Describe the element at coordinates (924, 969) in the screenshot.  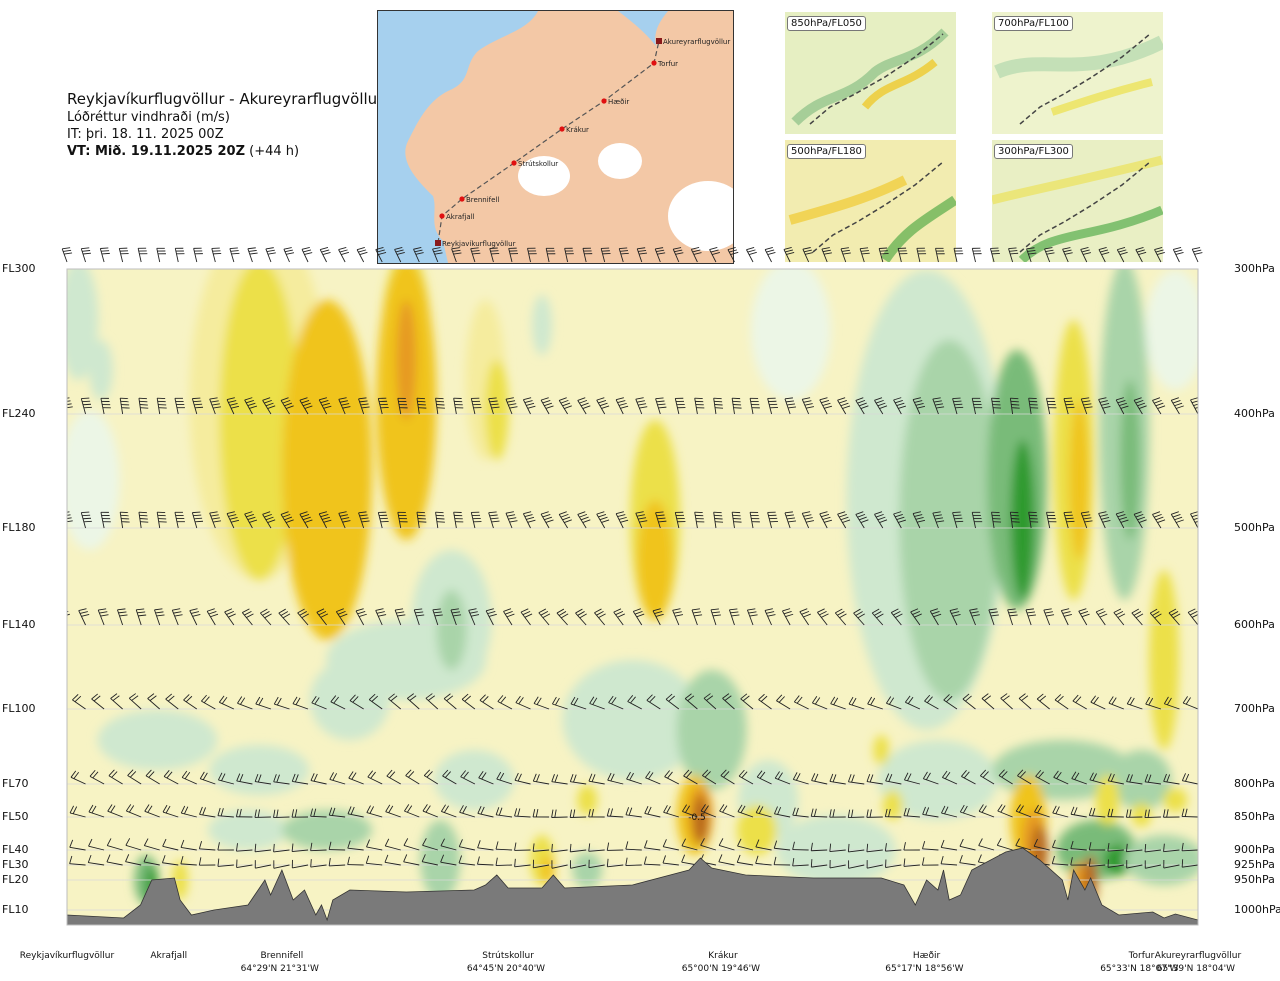
I see `waypoint-coord: 65°17'N 18°56'W` at that location.